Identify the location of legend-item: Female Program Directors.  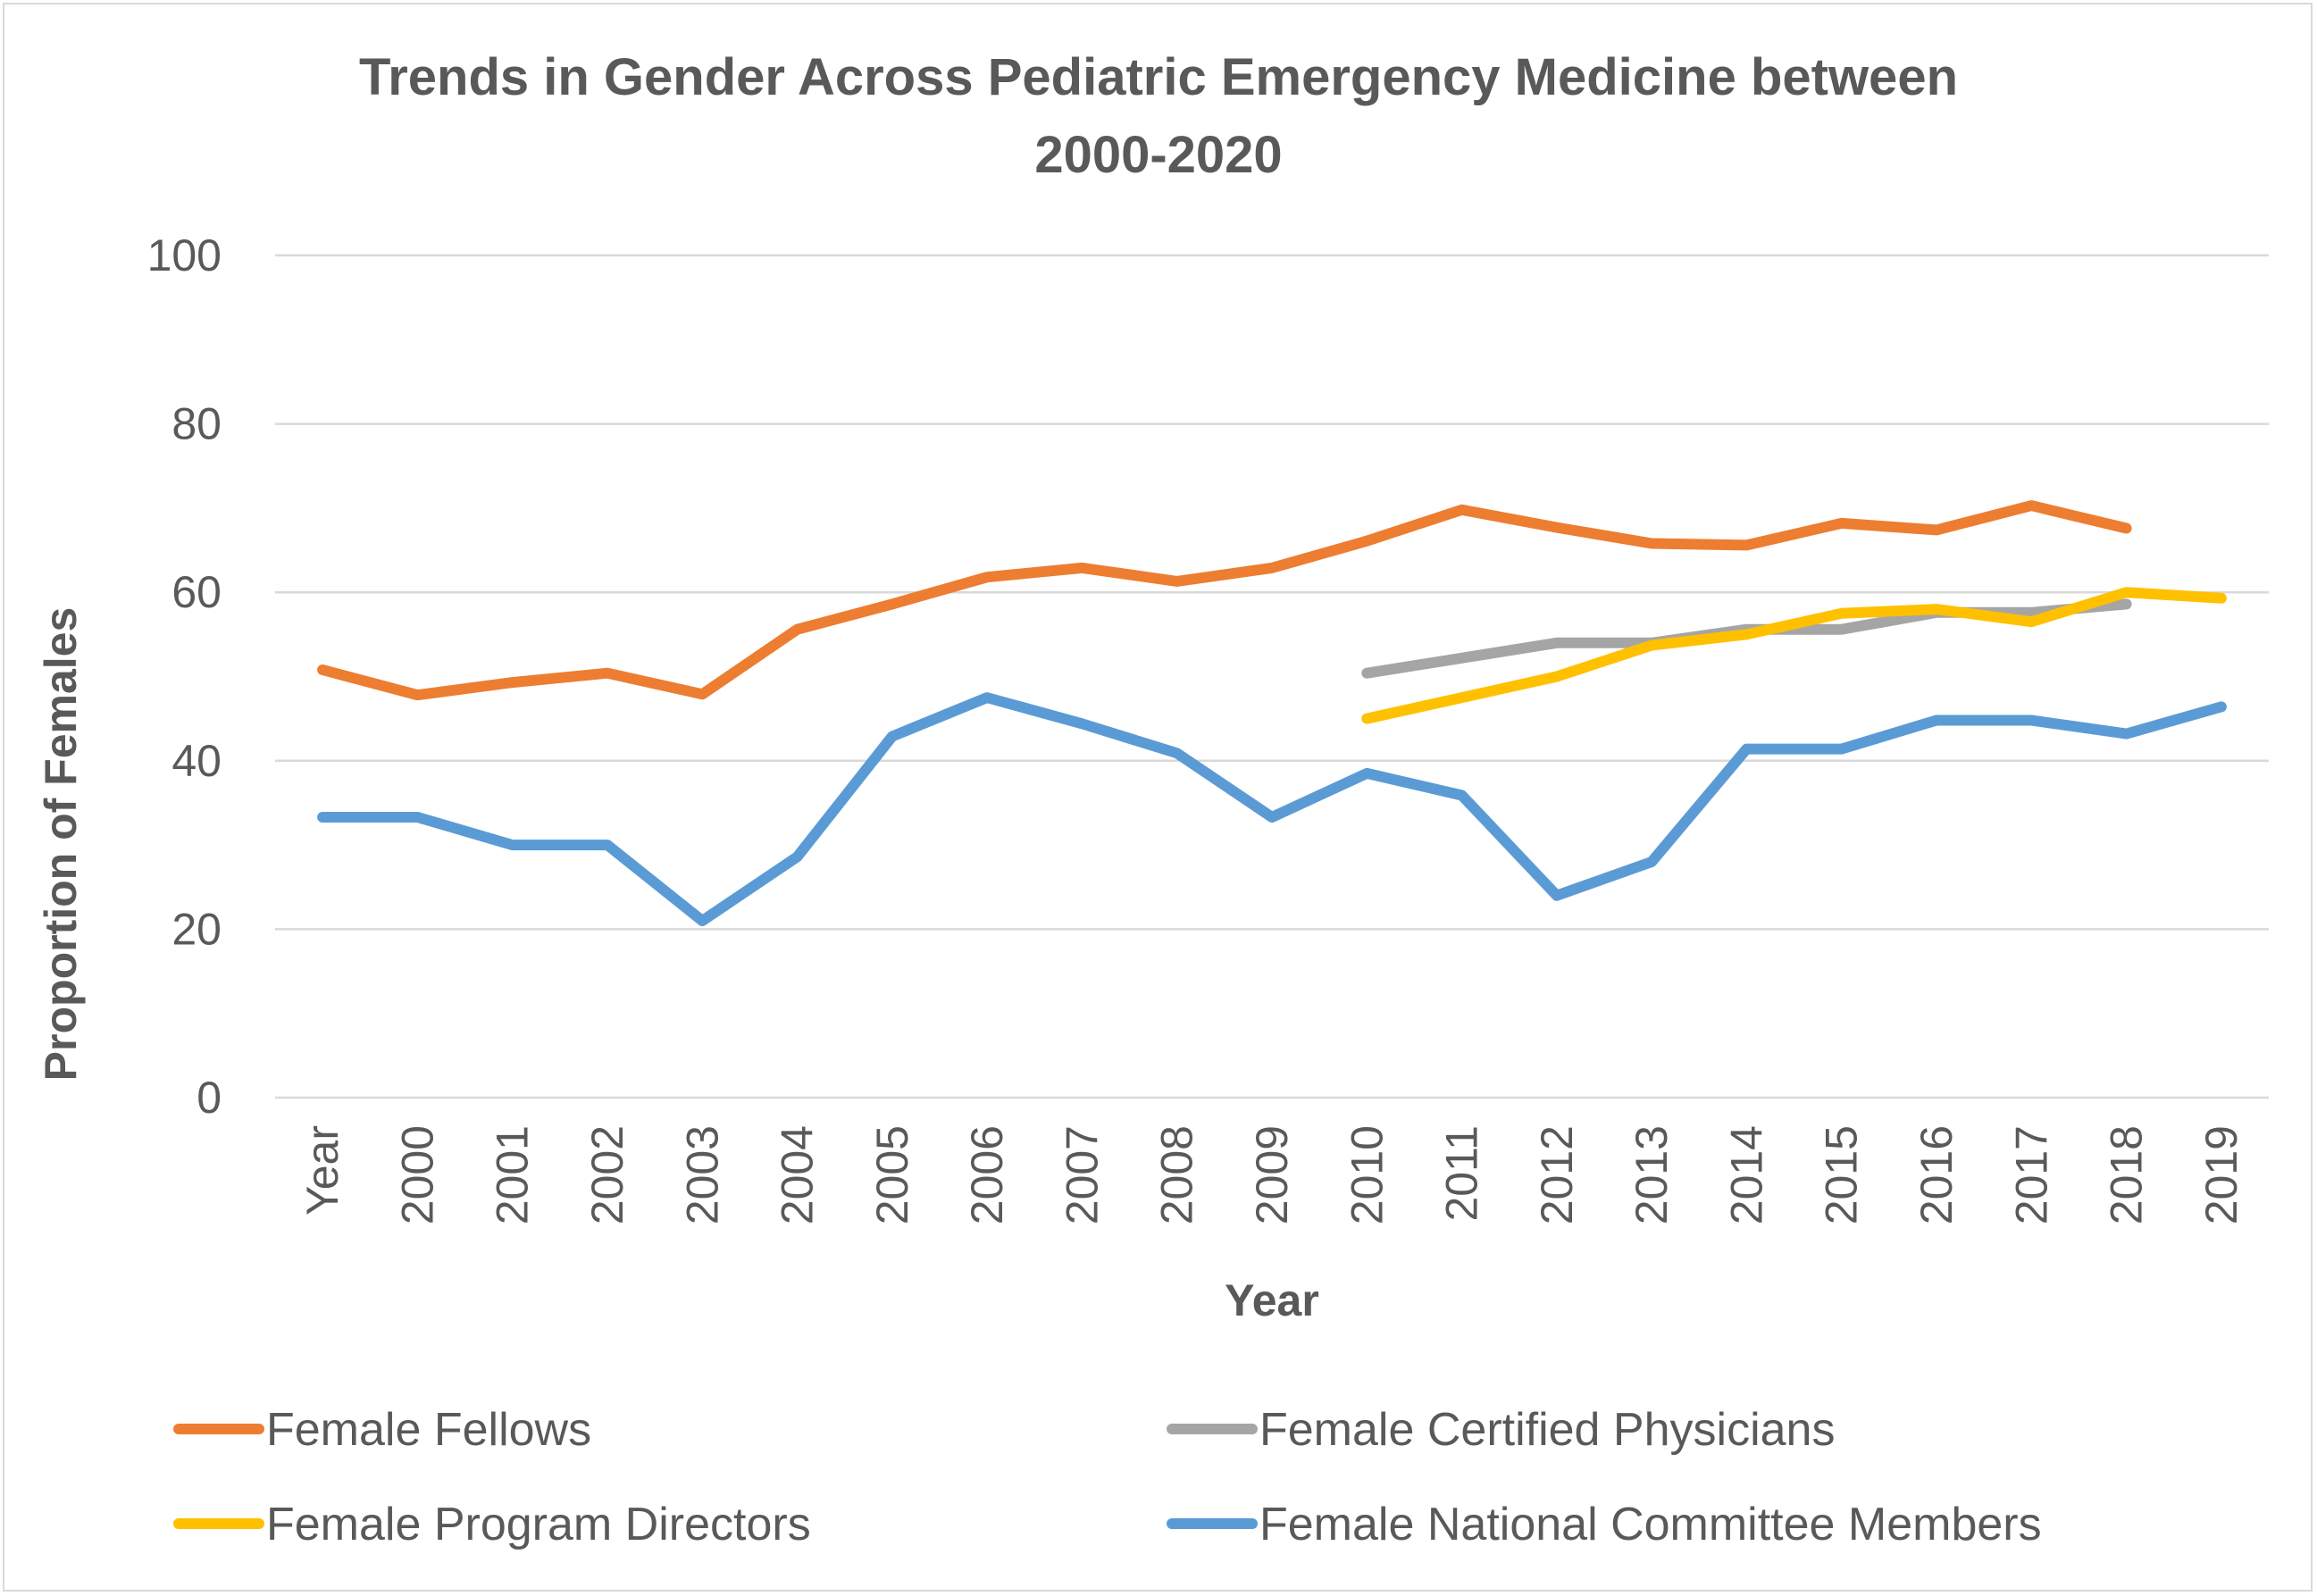
(492, 1524).